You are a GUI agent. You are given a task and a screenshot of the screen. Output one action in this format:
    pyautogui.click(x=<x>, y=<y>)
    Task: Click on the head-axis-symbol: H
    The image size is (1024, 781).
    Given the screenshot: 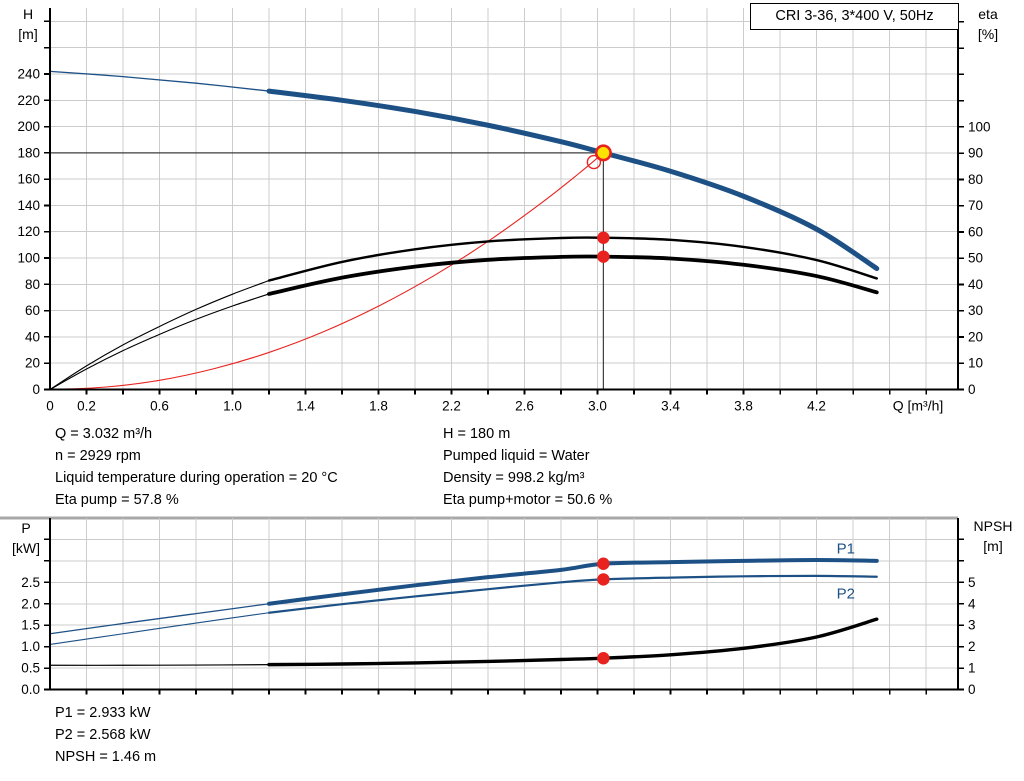 What is the action you would take?
    pyautogui.click(x=28, y=14)
    